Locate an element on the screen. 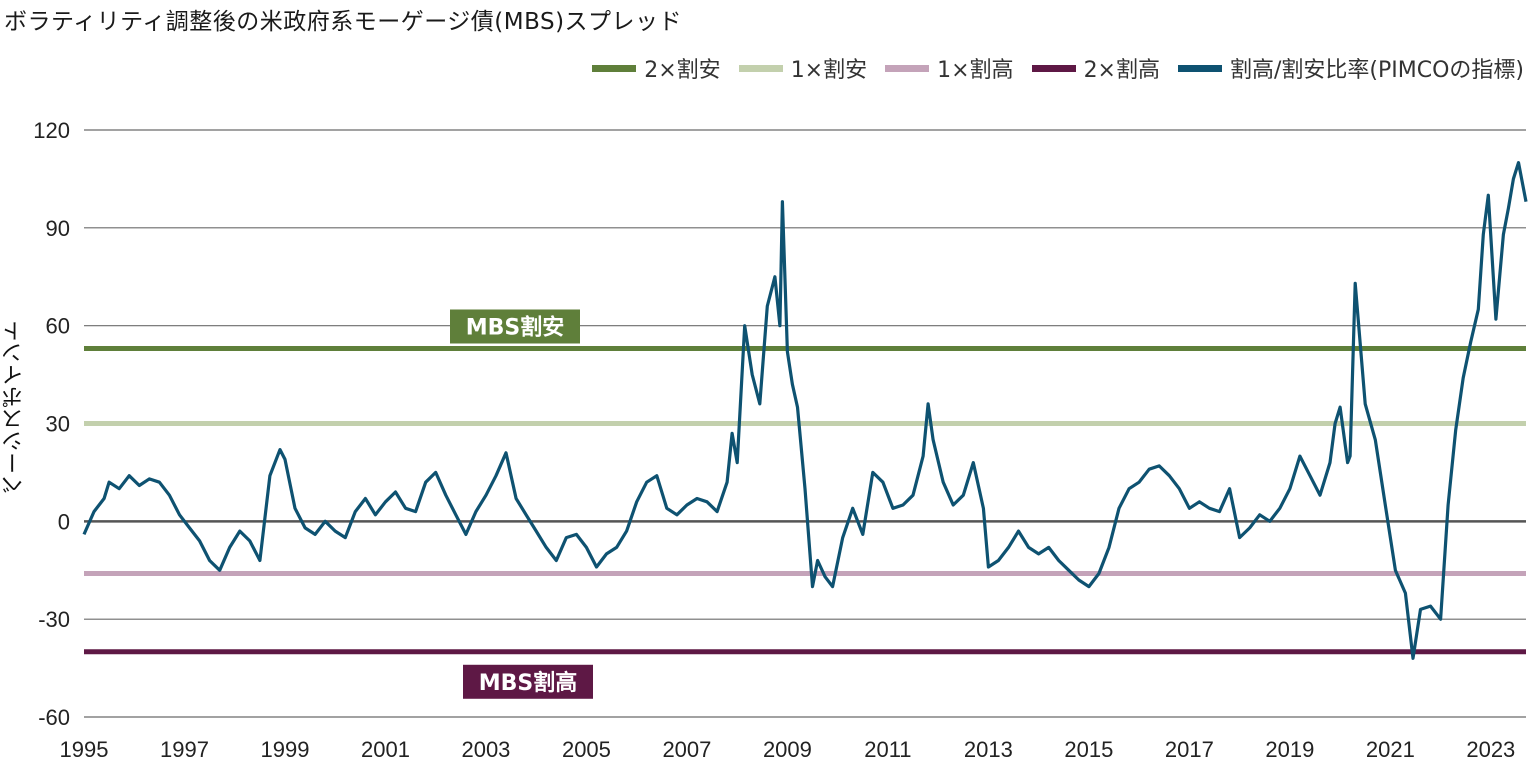 This screenshot has width=1532, height=764. x-tick-label: 2021 is located at coordinates (1390, 749).